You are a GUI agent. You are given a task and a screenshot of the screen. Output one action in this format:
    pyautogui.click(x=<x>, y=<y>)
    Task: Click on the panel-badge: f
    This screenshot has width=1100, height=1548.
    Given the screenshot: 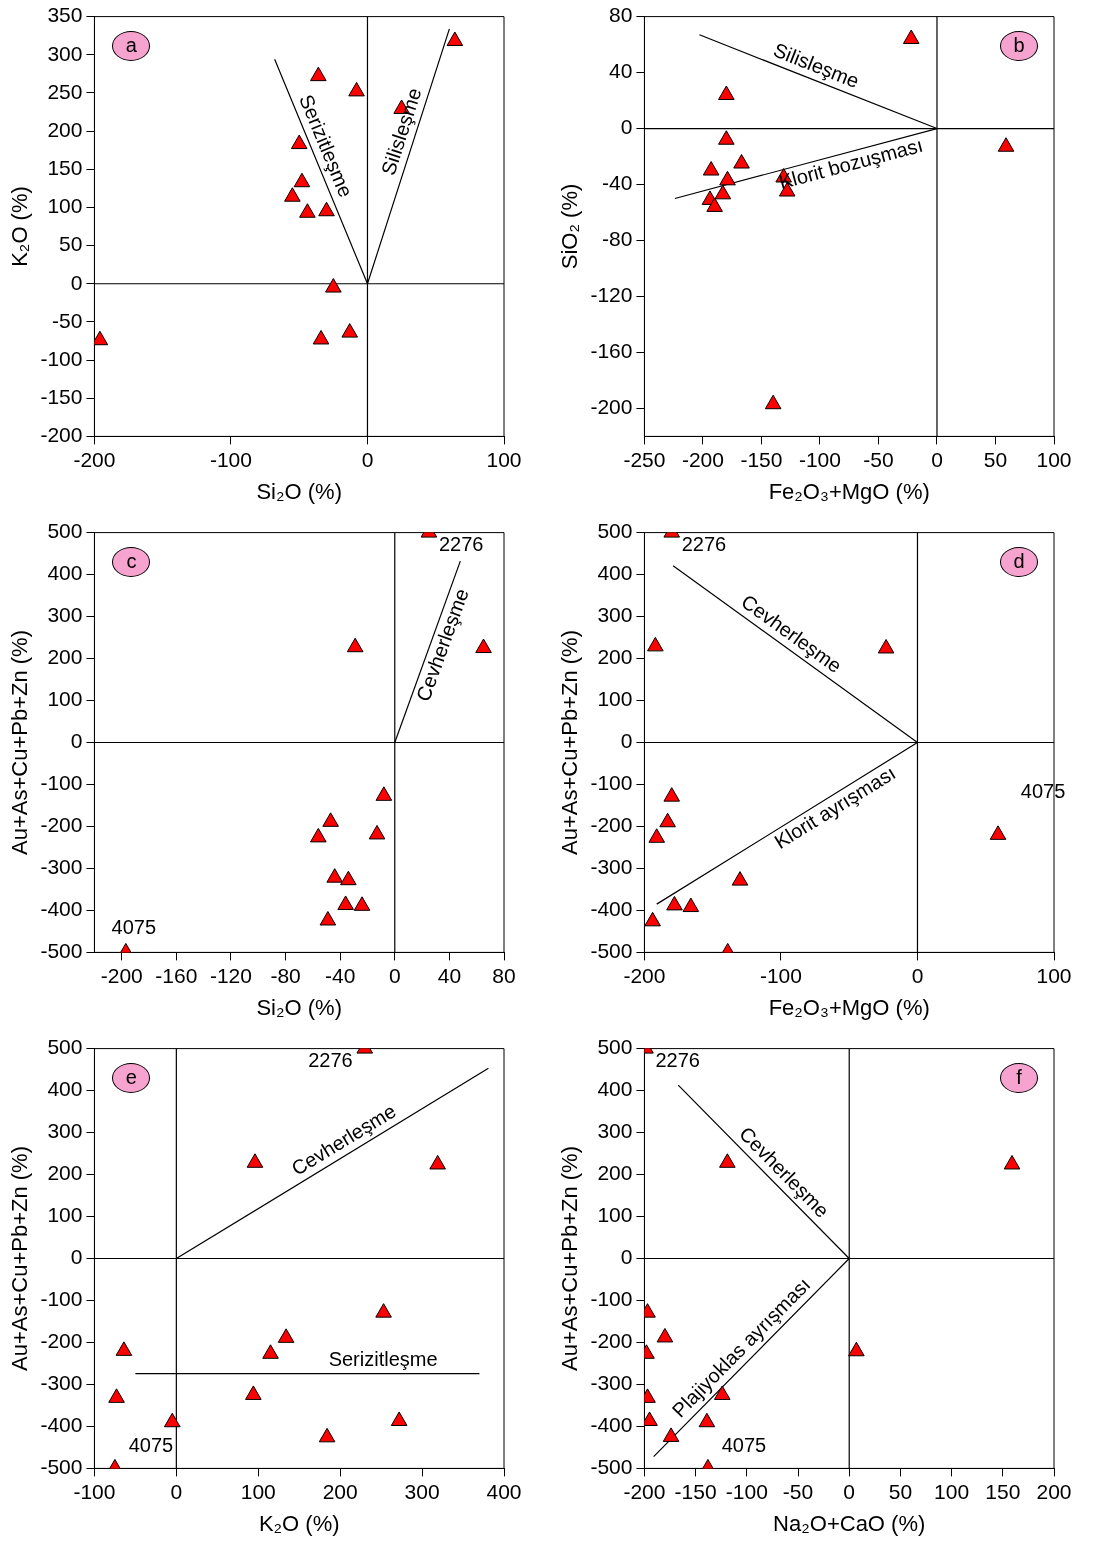 What is the action you would take?
    pyautogui.click(x=1019, y=1077)
    